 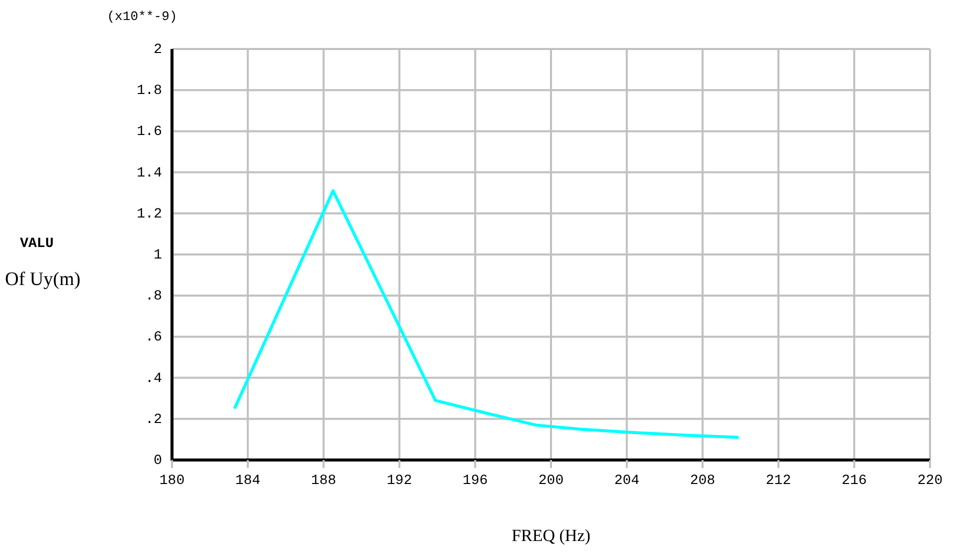 What do you see at coordinates (153, 420) in the screenshot?
I see `y-tick-label: .2` at bounding box center [153, 420].